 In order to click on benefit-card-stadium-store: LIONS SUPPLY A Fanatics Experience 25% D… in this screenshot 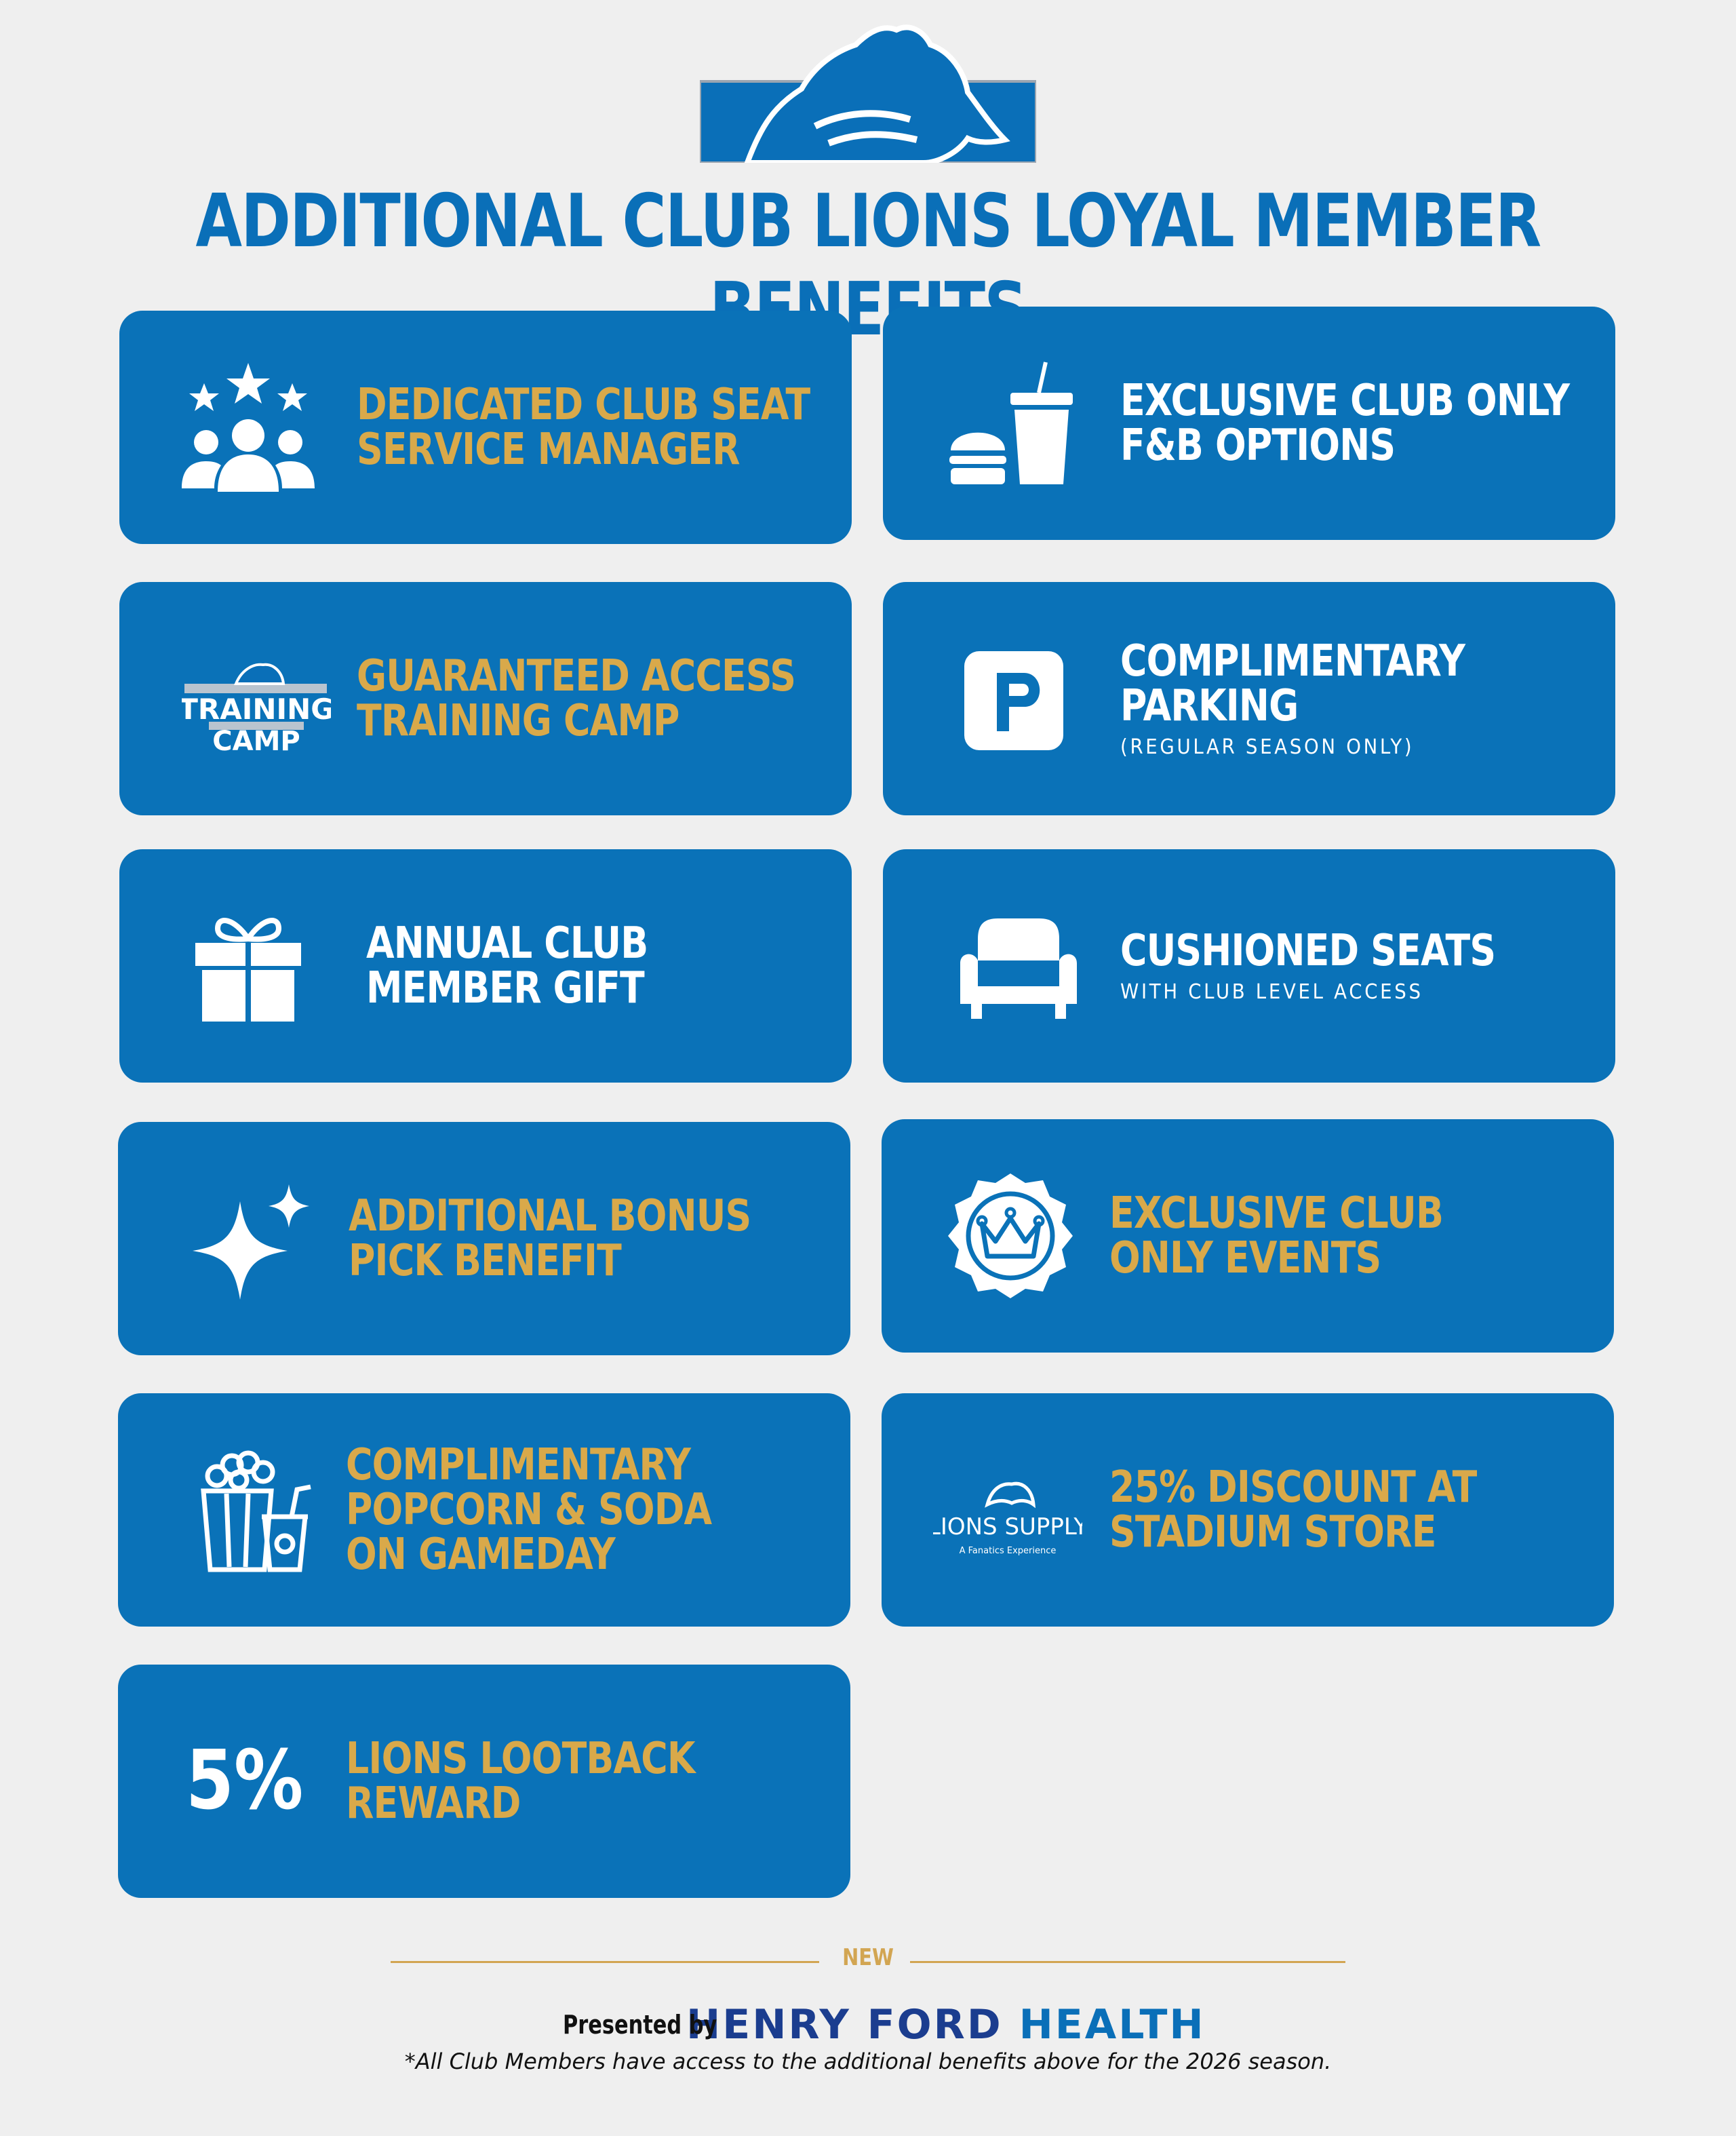, I will do `click(1248, 1510)`.